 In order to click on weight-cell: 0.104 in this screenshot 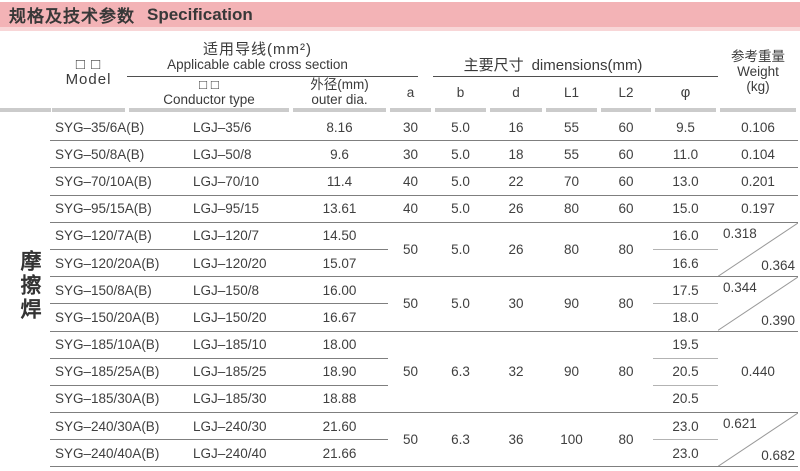, I will do `click(758, 155)`.